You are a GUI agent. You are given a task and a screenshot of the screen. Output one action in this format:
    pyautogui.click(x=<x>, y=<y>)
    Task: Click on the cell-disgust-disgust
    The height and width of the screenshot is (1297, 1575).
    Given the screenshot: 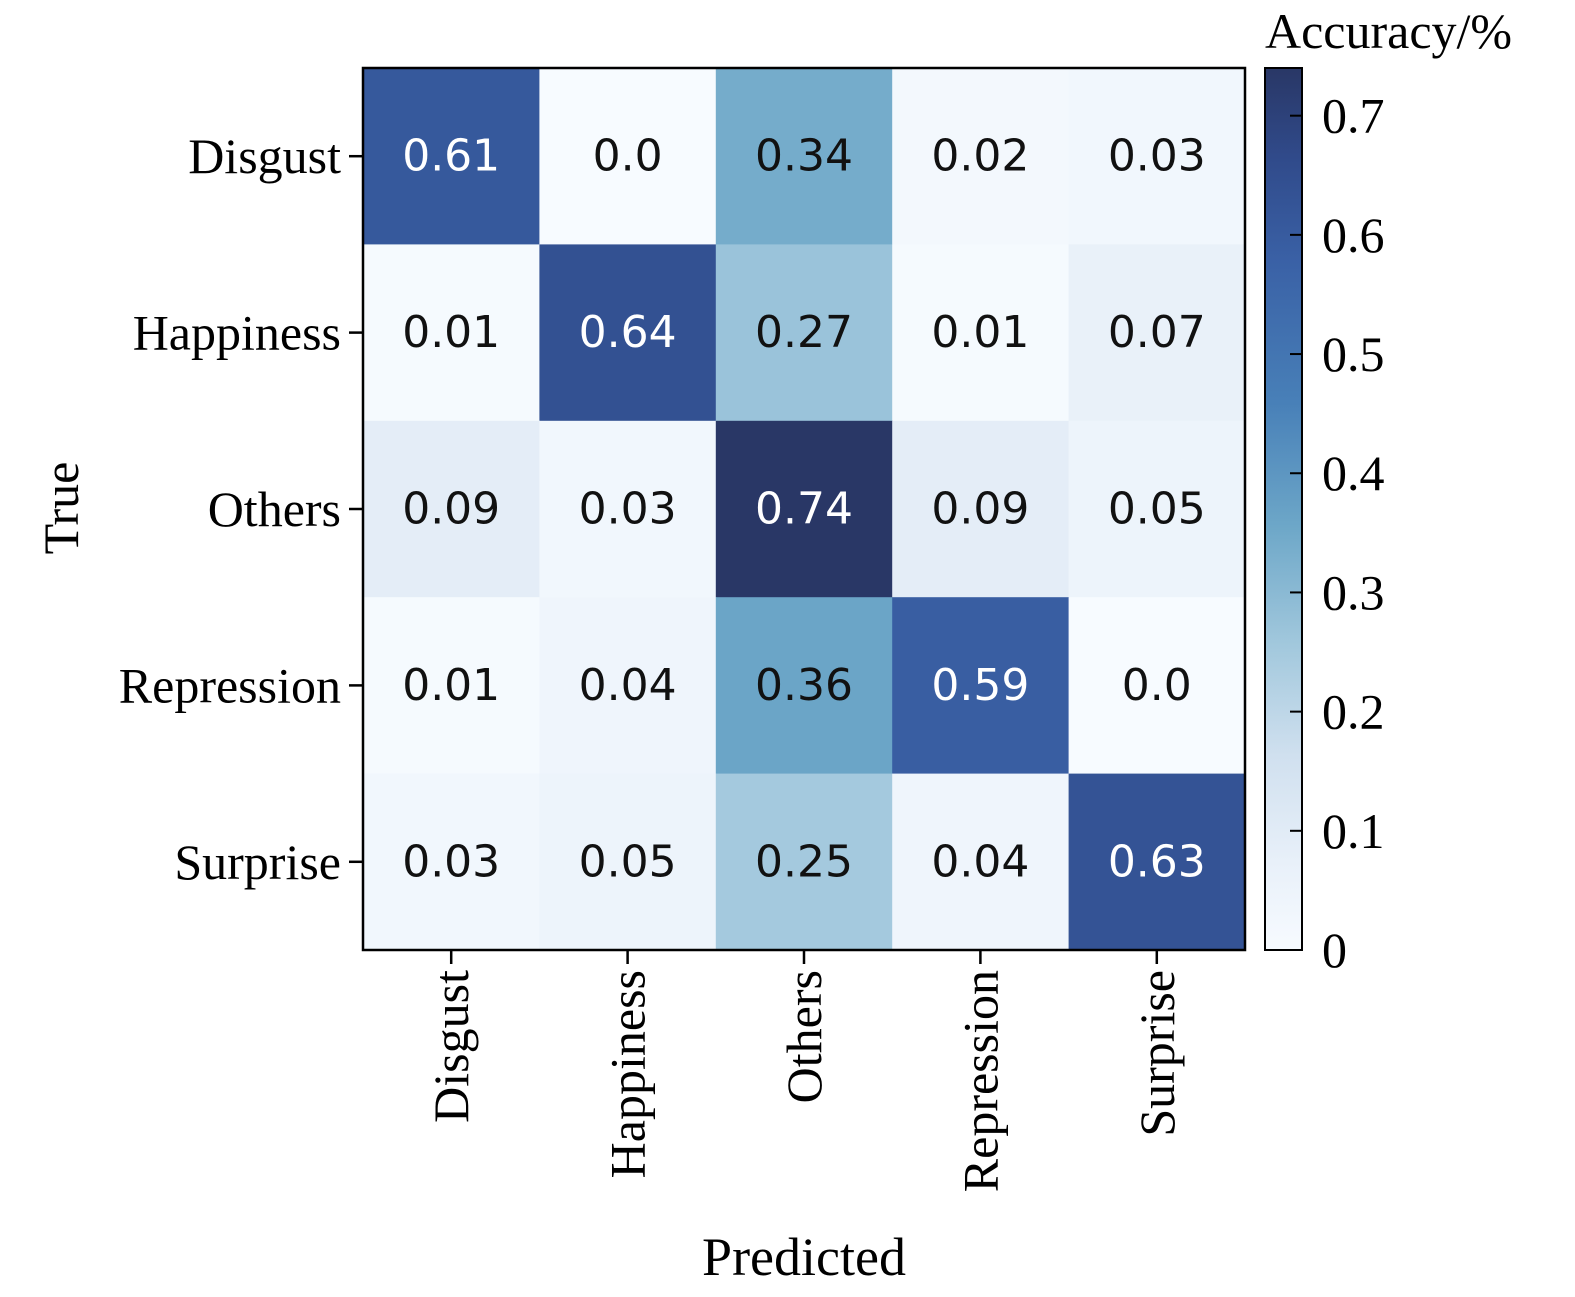 What is the action you would take?
    pyautogui.click(x=451, y=156)
    